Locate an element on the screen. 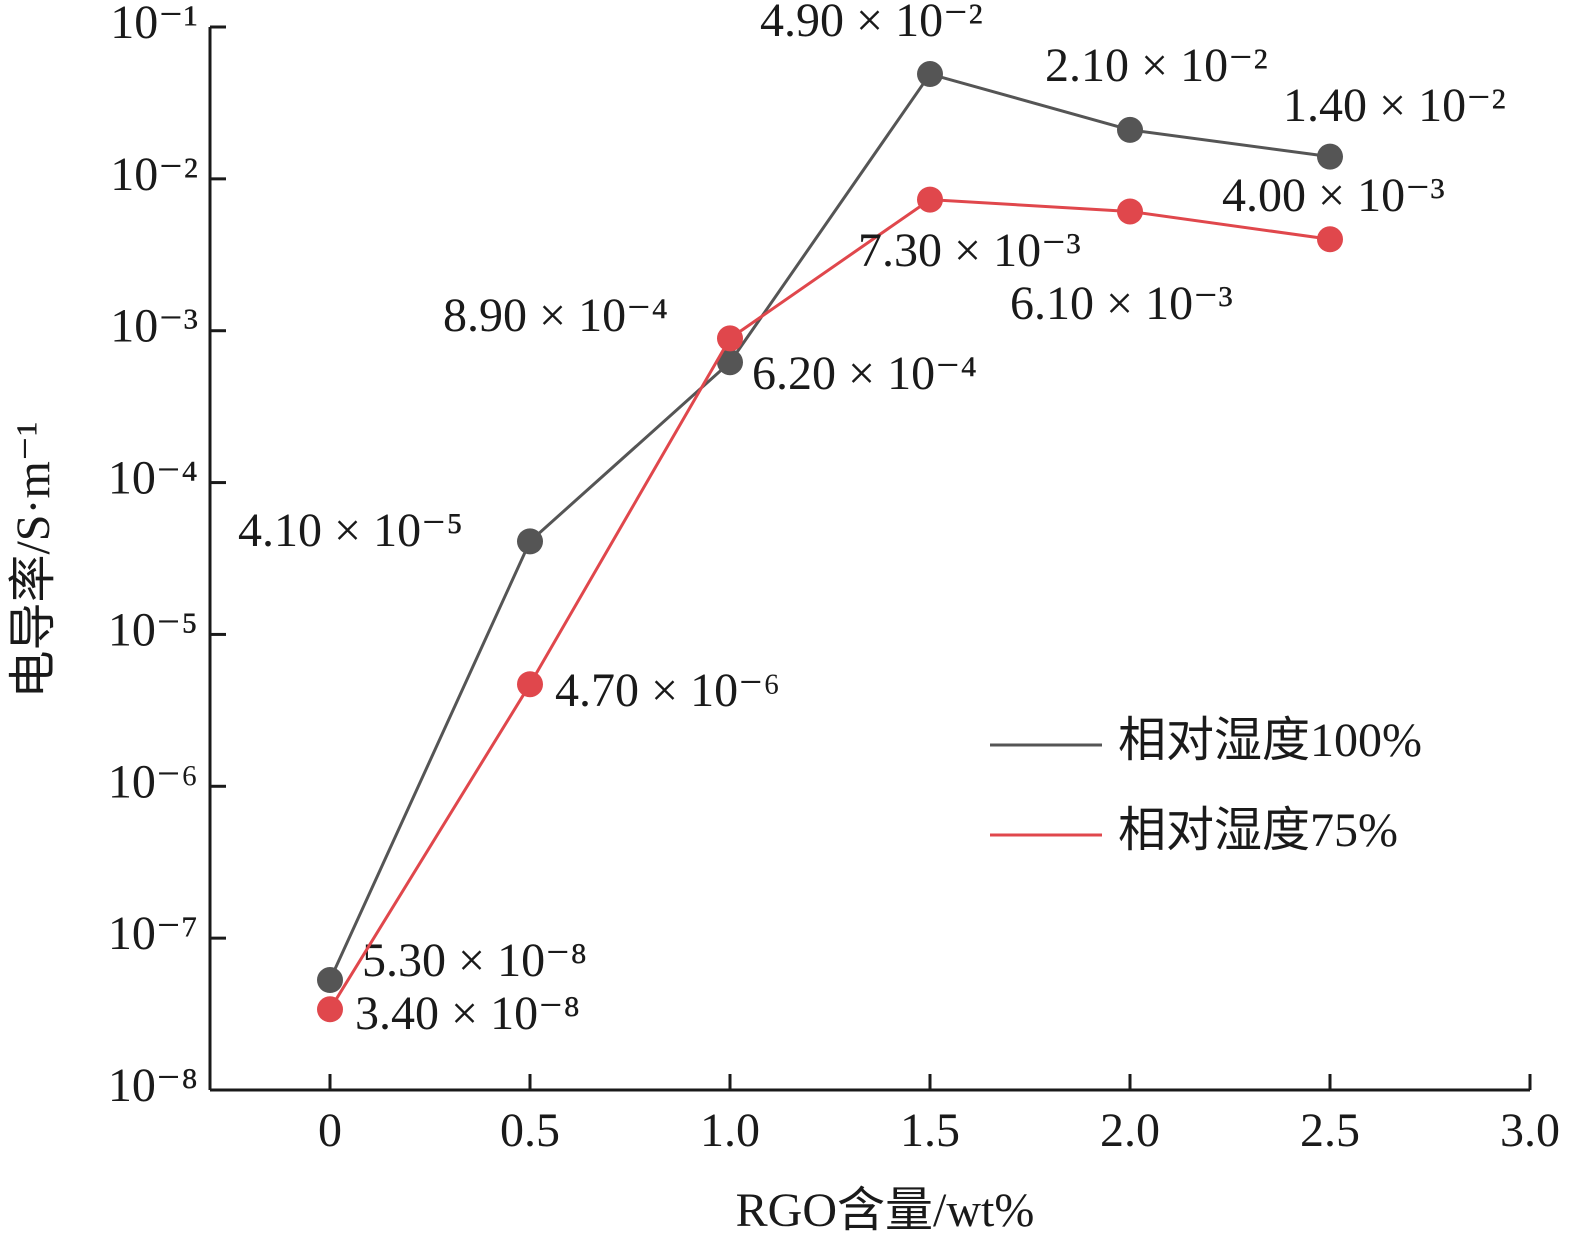  y-tick-label: 10⁻⁸ is located at coordinates (153, 1085).